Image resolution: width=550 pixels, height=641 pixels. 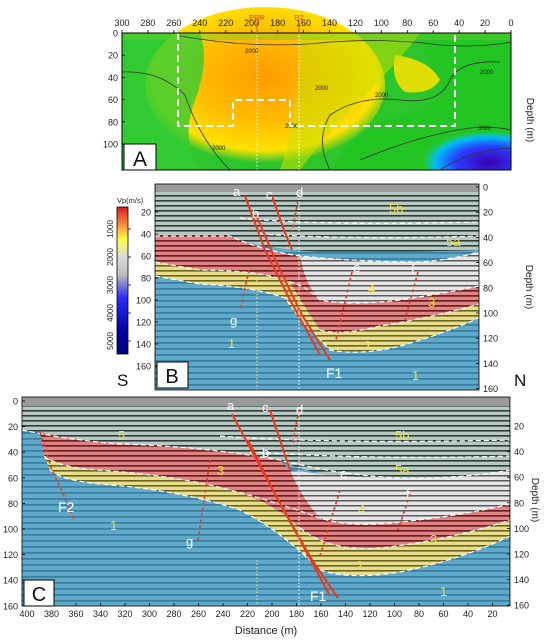 I want to click on unit-3-b, so click(x=317, y=284).